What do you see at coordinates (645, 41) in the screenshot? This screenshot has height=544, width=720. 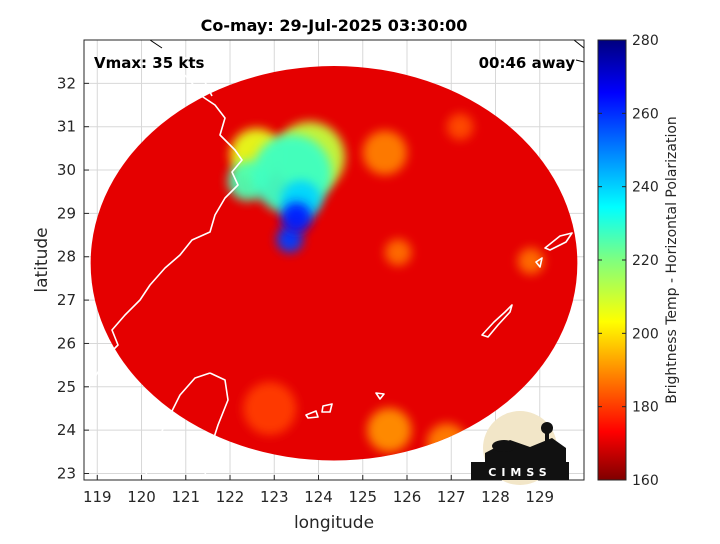 I see `colorbar-tick-label: 280` at bounding box center [645, 41].